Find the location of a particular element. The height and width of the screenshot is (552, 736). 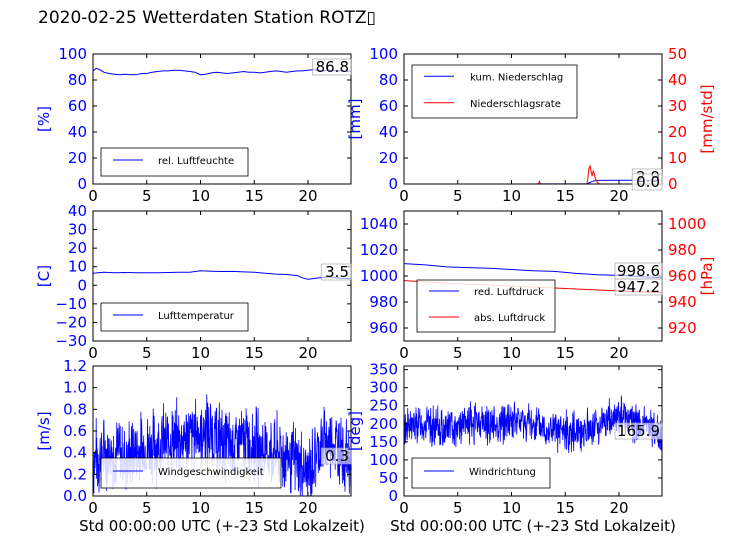

y-tick-label: 1.0 is located at coordinates (75, 388).